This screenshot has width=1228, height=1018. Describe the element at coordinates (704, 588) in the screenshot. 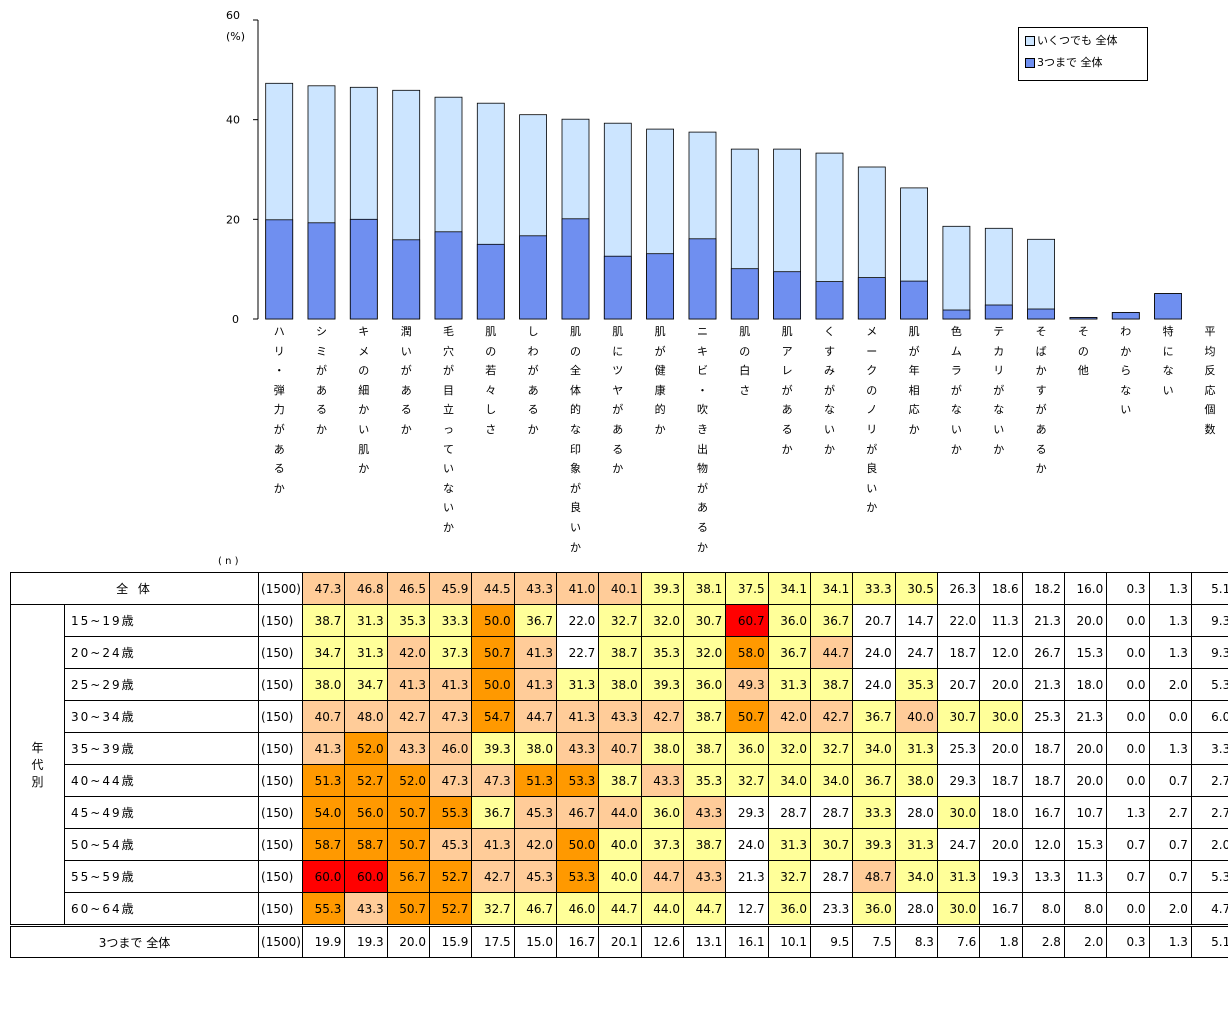

I see `table-cell: 38.1` at that location.